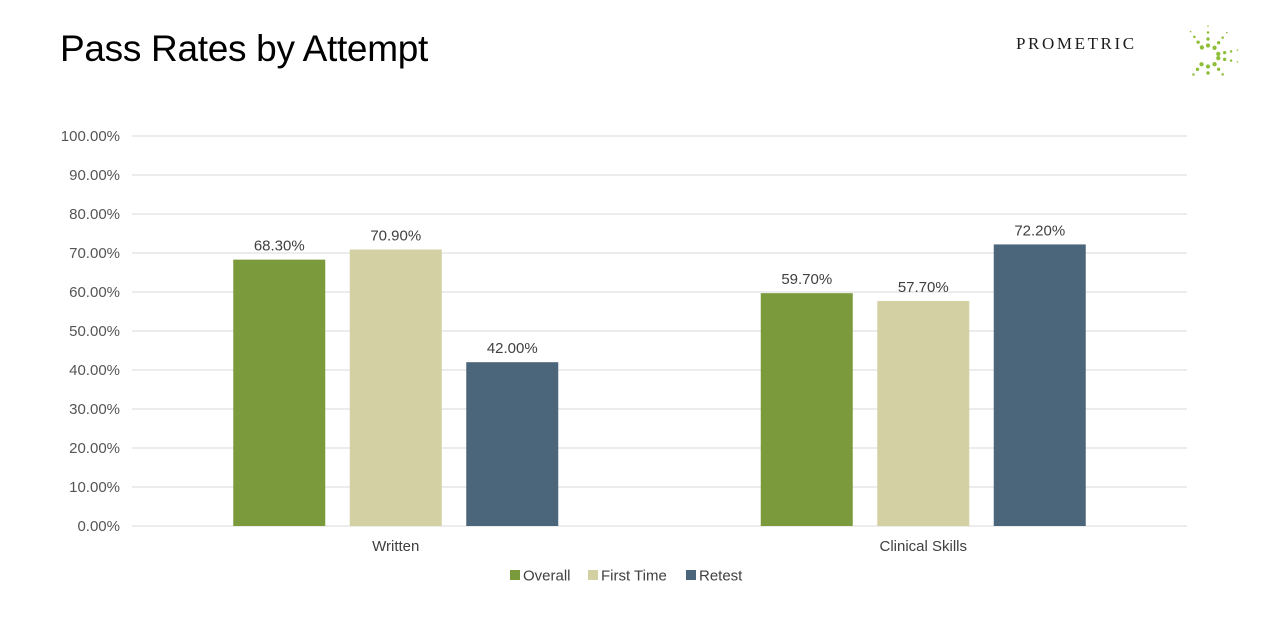  Describe the element at coordinates (923, 287) in the screenshot. I see `data-label: 57.70%` at that location.